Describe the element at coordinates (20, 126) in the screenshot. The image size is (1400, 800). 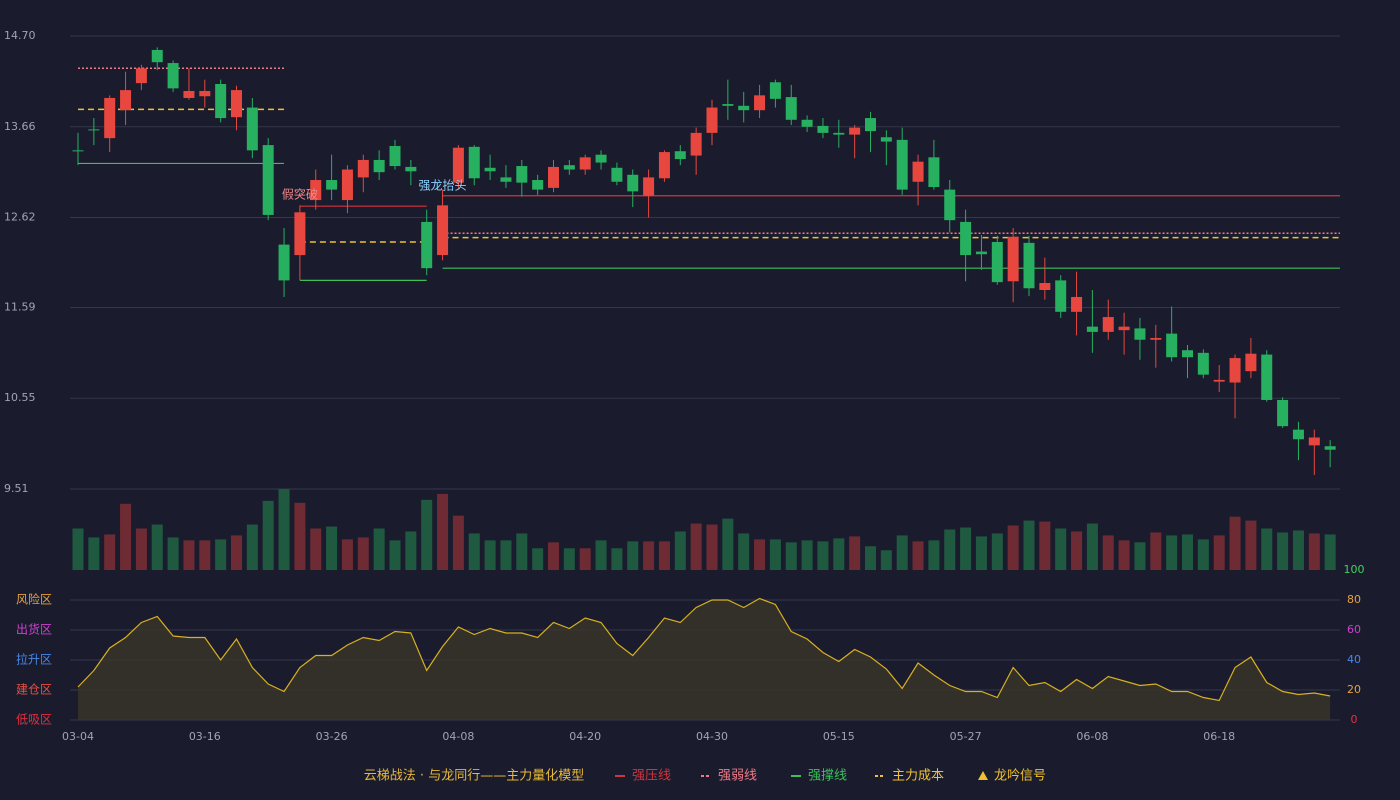
I see `y-tick-label: 13.66` at that location.